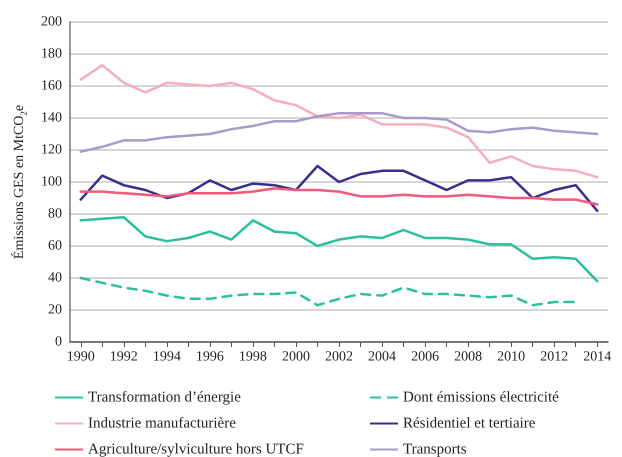  What do you see at coordinates (210, 357) in the screenshot?
I see `x-tick-label: 1996` at bounding box center [210, 357].